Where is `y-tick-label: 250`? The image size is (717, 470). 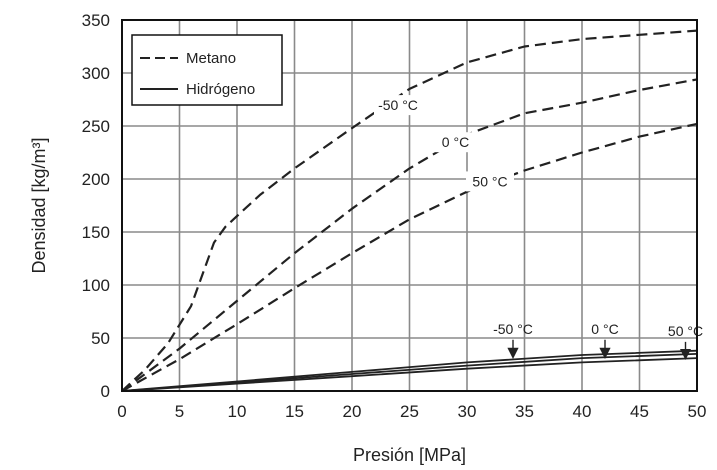 y-tick-label: 250 is located at coordinates (96, 126).